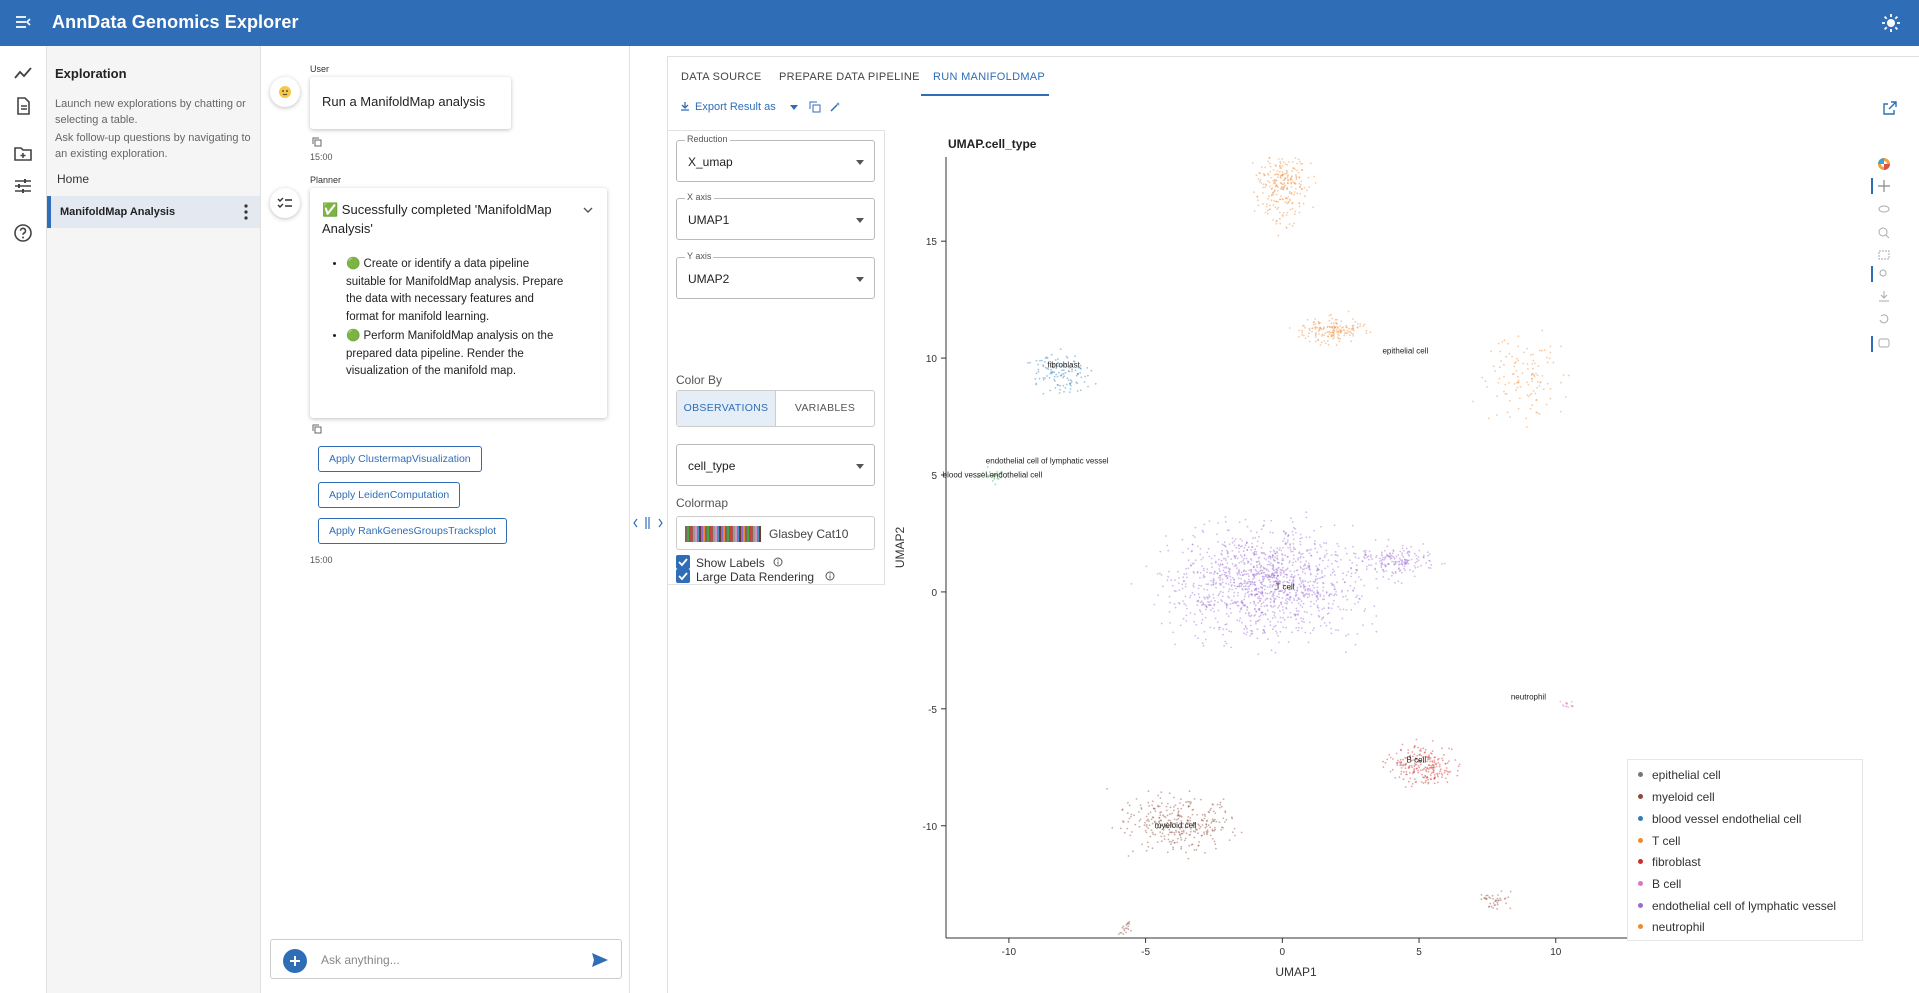 Image resolution: width=1919 pixels, height=993 pixels. What do you see at coordinates (775, 158) in the screenshot?
I see `reduction-select: Reduction X_umap` at bounding box center [775, 158].